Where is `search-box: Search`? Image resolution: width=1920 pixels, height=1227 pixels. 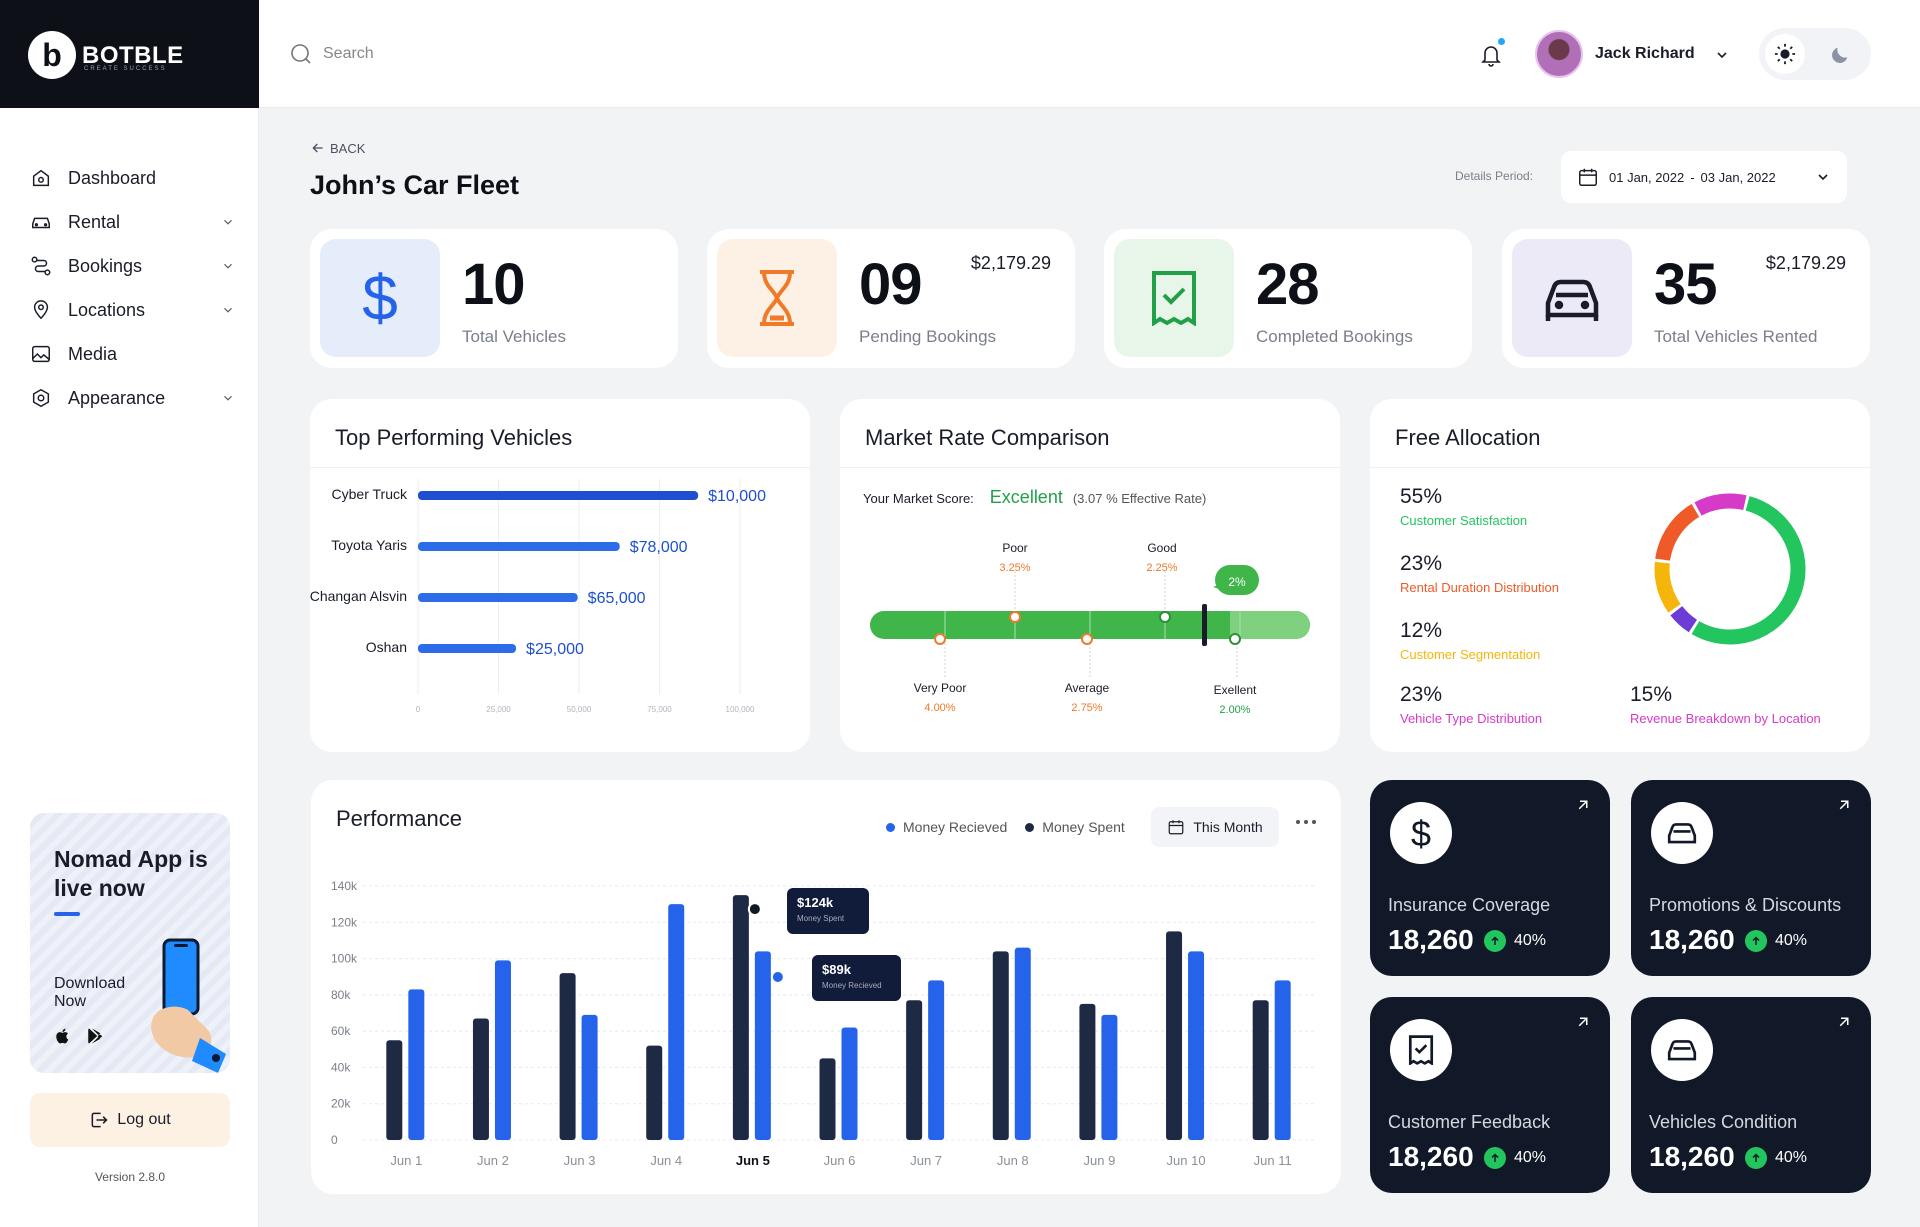 search-box: Search is located at coordinates (331, 54).